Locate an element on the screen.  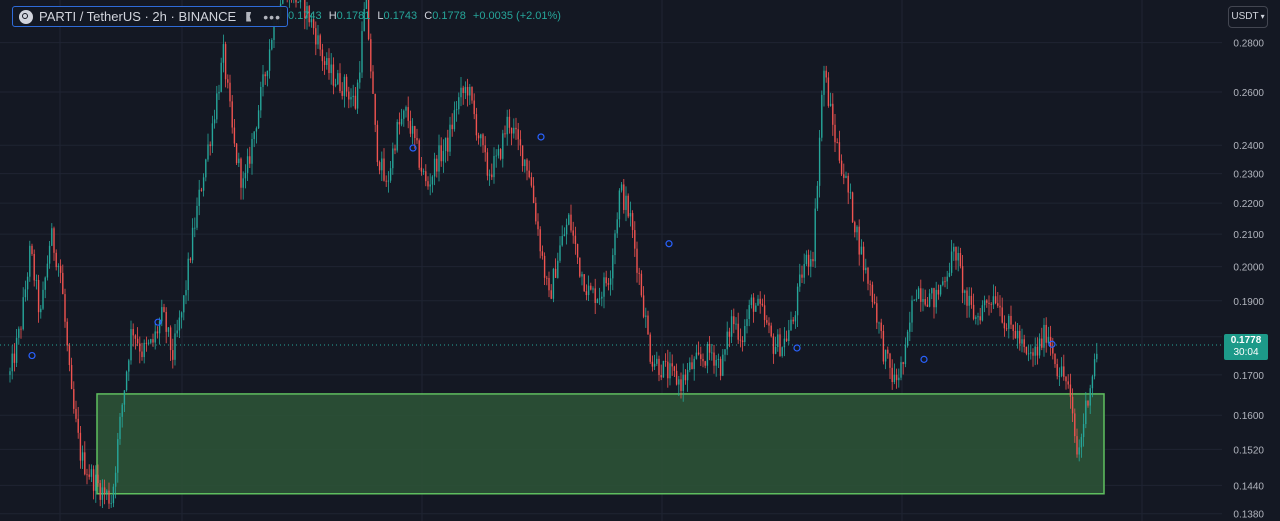
more-options-button: ••• is located at coordinates (272, 16).